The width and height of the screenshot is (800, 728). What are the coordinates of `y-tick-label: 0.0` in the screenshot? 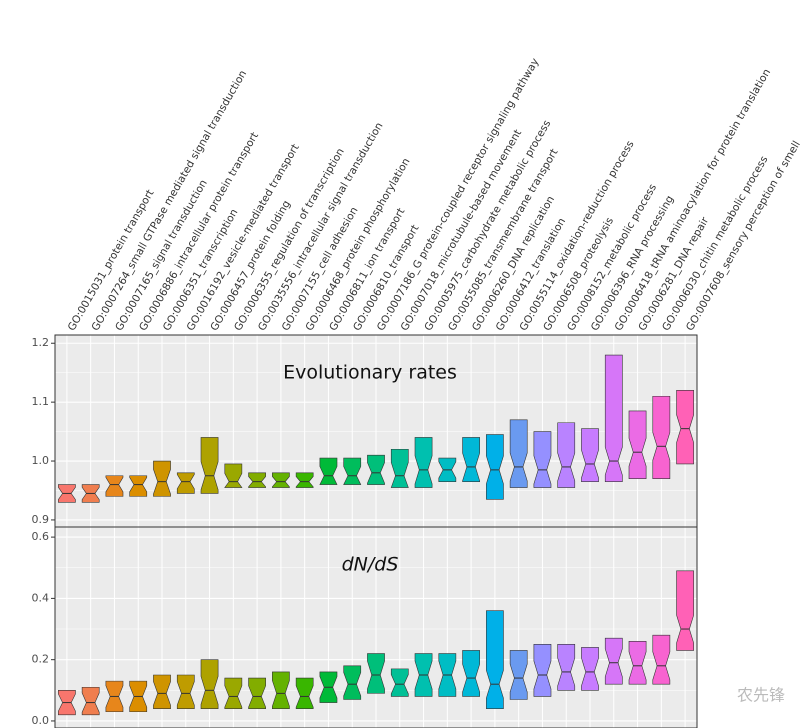 It's located at (41, 720).